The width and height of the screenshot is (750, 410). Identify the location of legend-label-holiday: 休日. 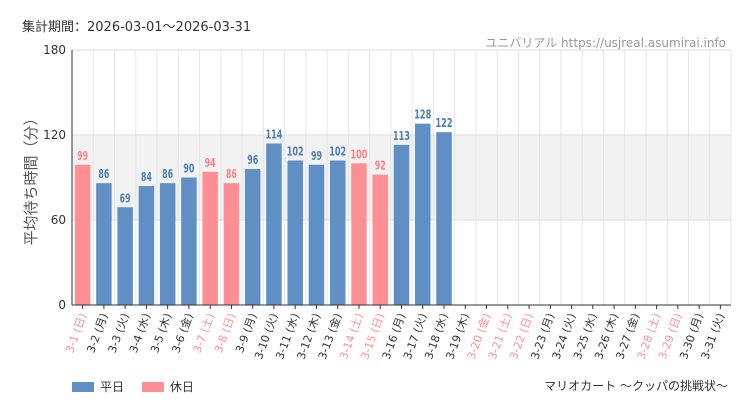
(181, 387).